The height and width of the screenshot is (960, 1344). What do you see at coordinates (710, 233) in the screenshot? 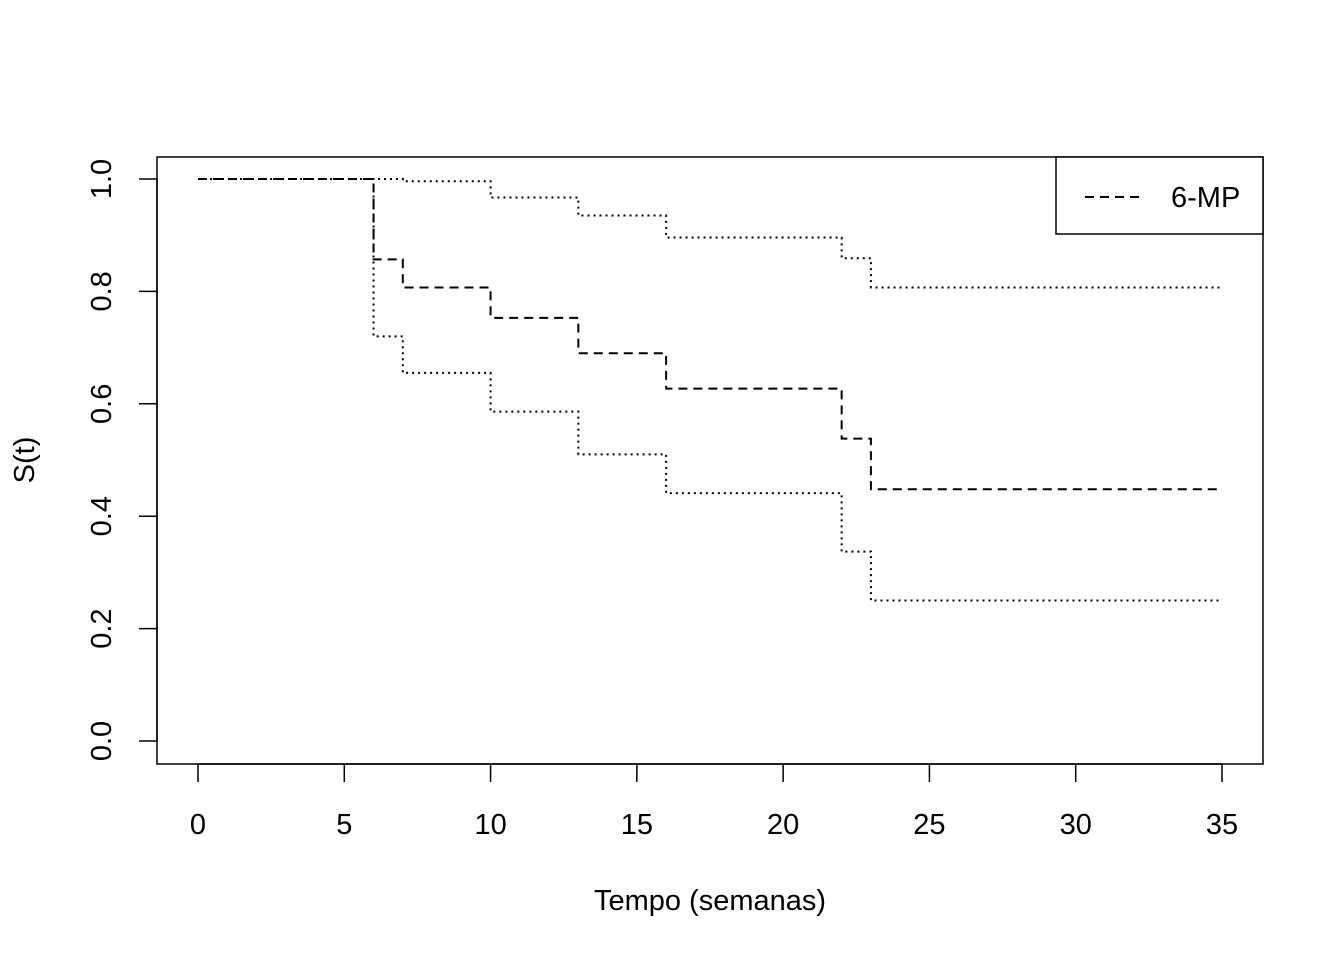
I see `series-upper-ci` at bounding box center [710, 233].